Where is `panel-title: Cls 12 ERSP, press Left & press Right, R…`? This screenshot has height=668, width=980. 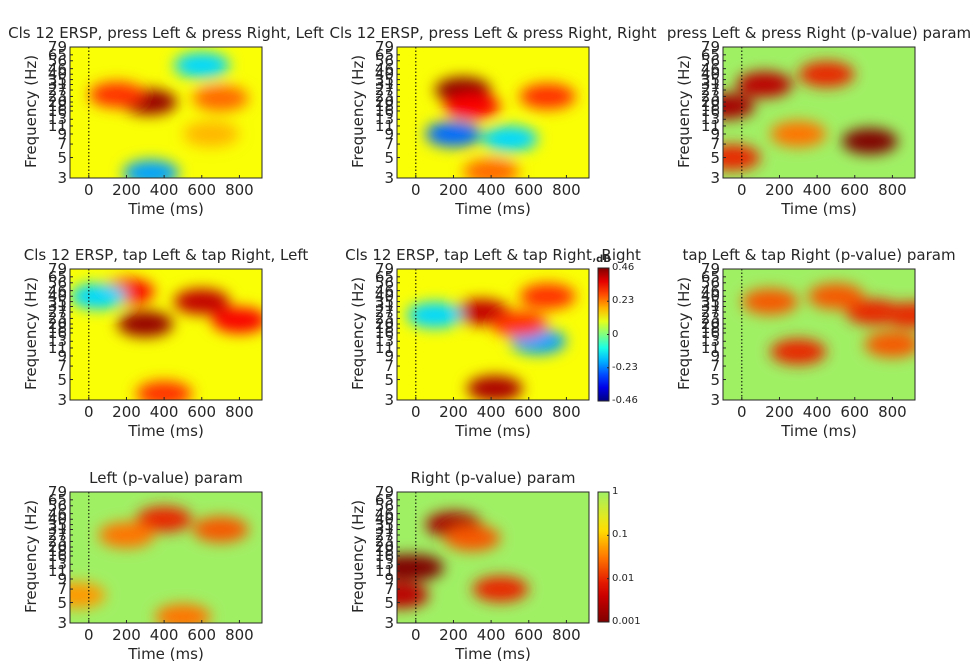
panel-title: Cls 12 ERSP, press Left & press Right, R… is located at coordinates (493, 33).